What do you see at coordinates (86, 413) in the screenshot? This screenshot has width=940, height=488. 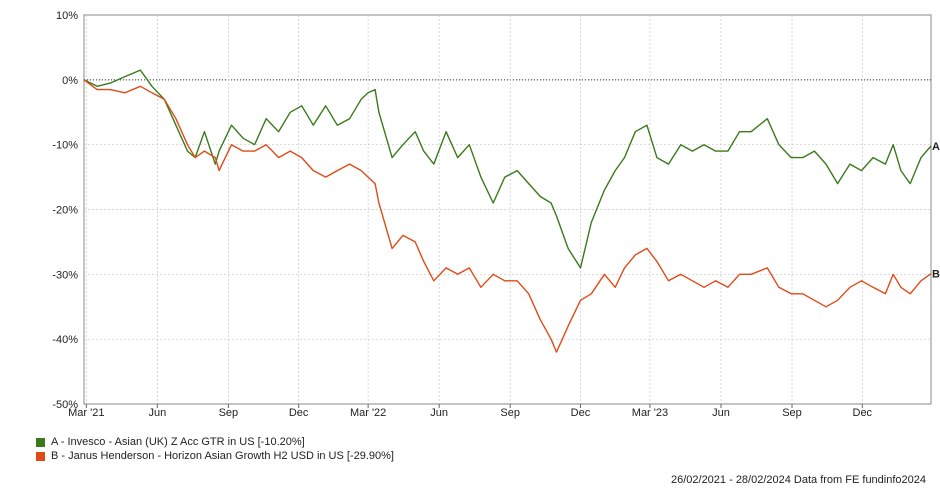 I see `x-tick-label: Mar '21` at bounding box center [86, 413].